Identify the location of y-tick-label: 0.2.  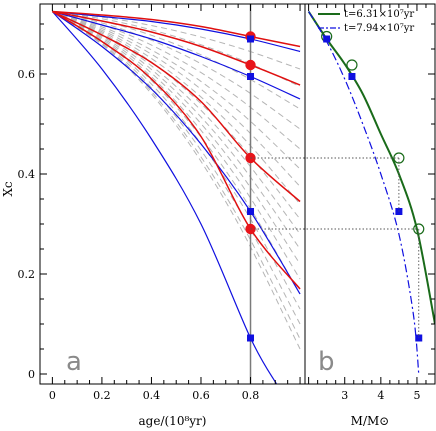
(27, 274).